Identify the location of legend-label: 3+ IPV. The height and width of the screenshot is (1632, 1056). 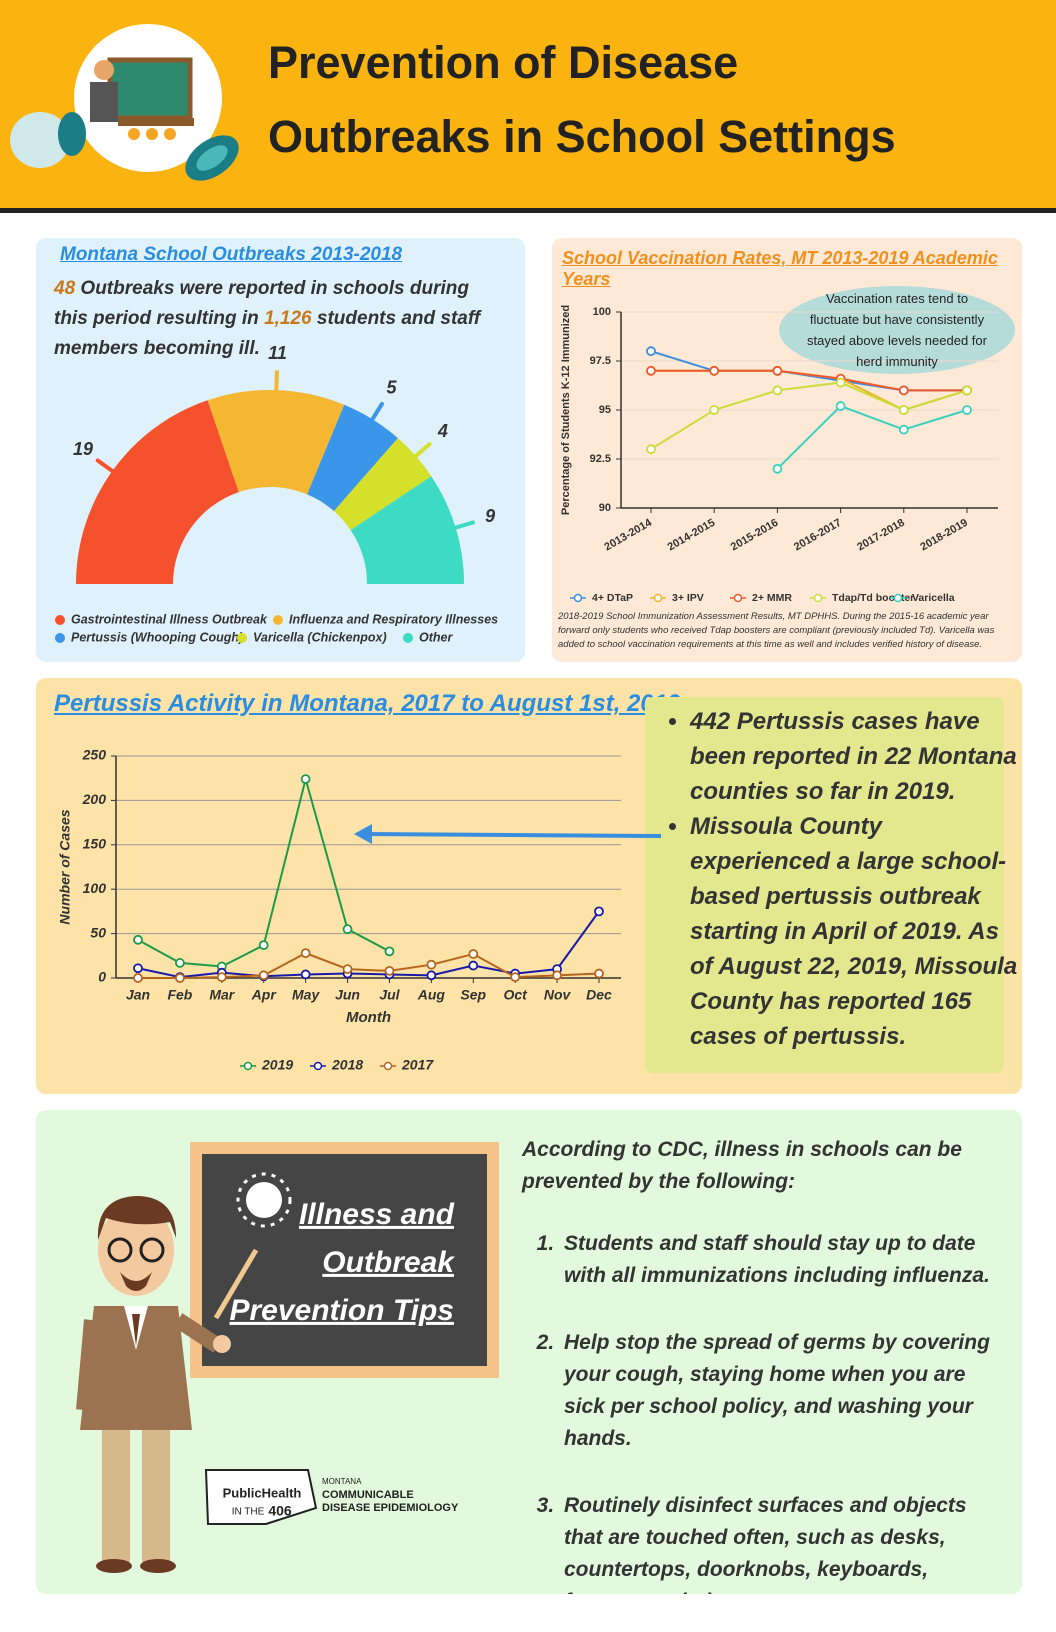
(688, 598).